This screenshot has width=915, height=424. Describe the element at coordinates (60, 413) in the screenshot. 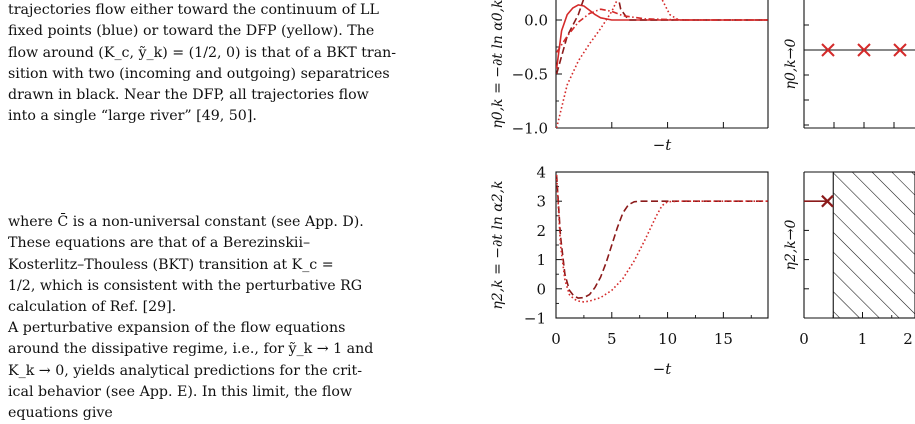

I see `body-line: equations give` at that location.